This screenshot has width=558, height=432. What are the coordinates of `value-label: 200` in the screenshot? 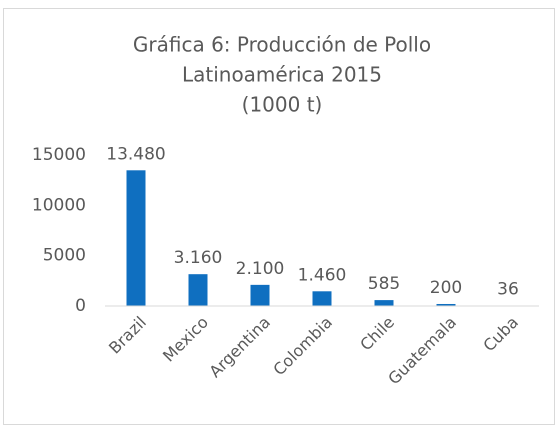 It's located at (446, 288).